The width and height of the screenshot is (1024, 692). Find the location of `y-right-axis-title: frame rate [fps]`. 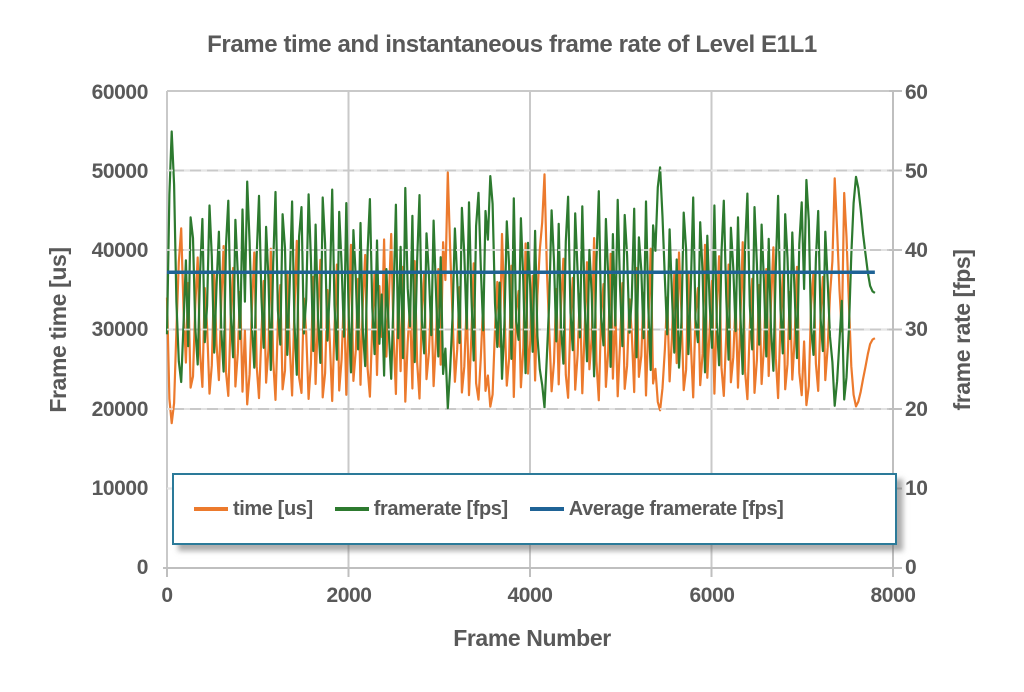

y-right-axis-title: frame rate [fps] is located at coordinates (962, 330).